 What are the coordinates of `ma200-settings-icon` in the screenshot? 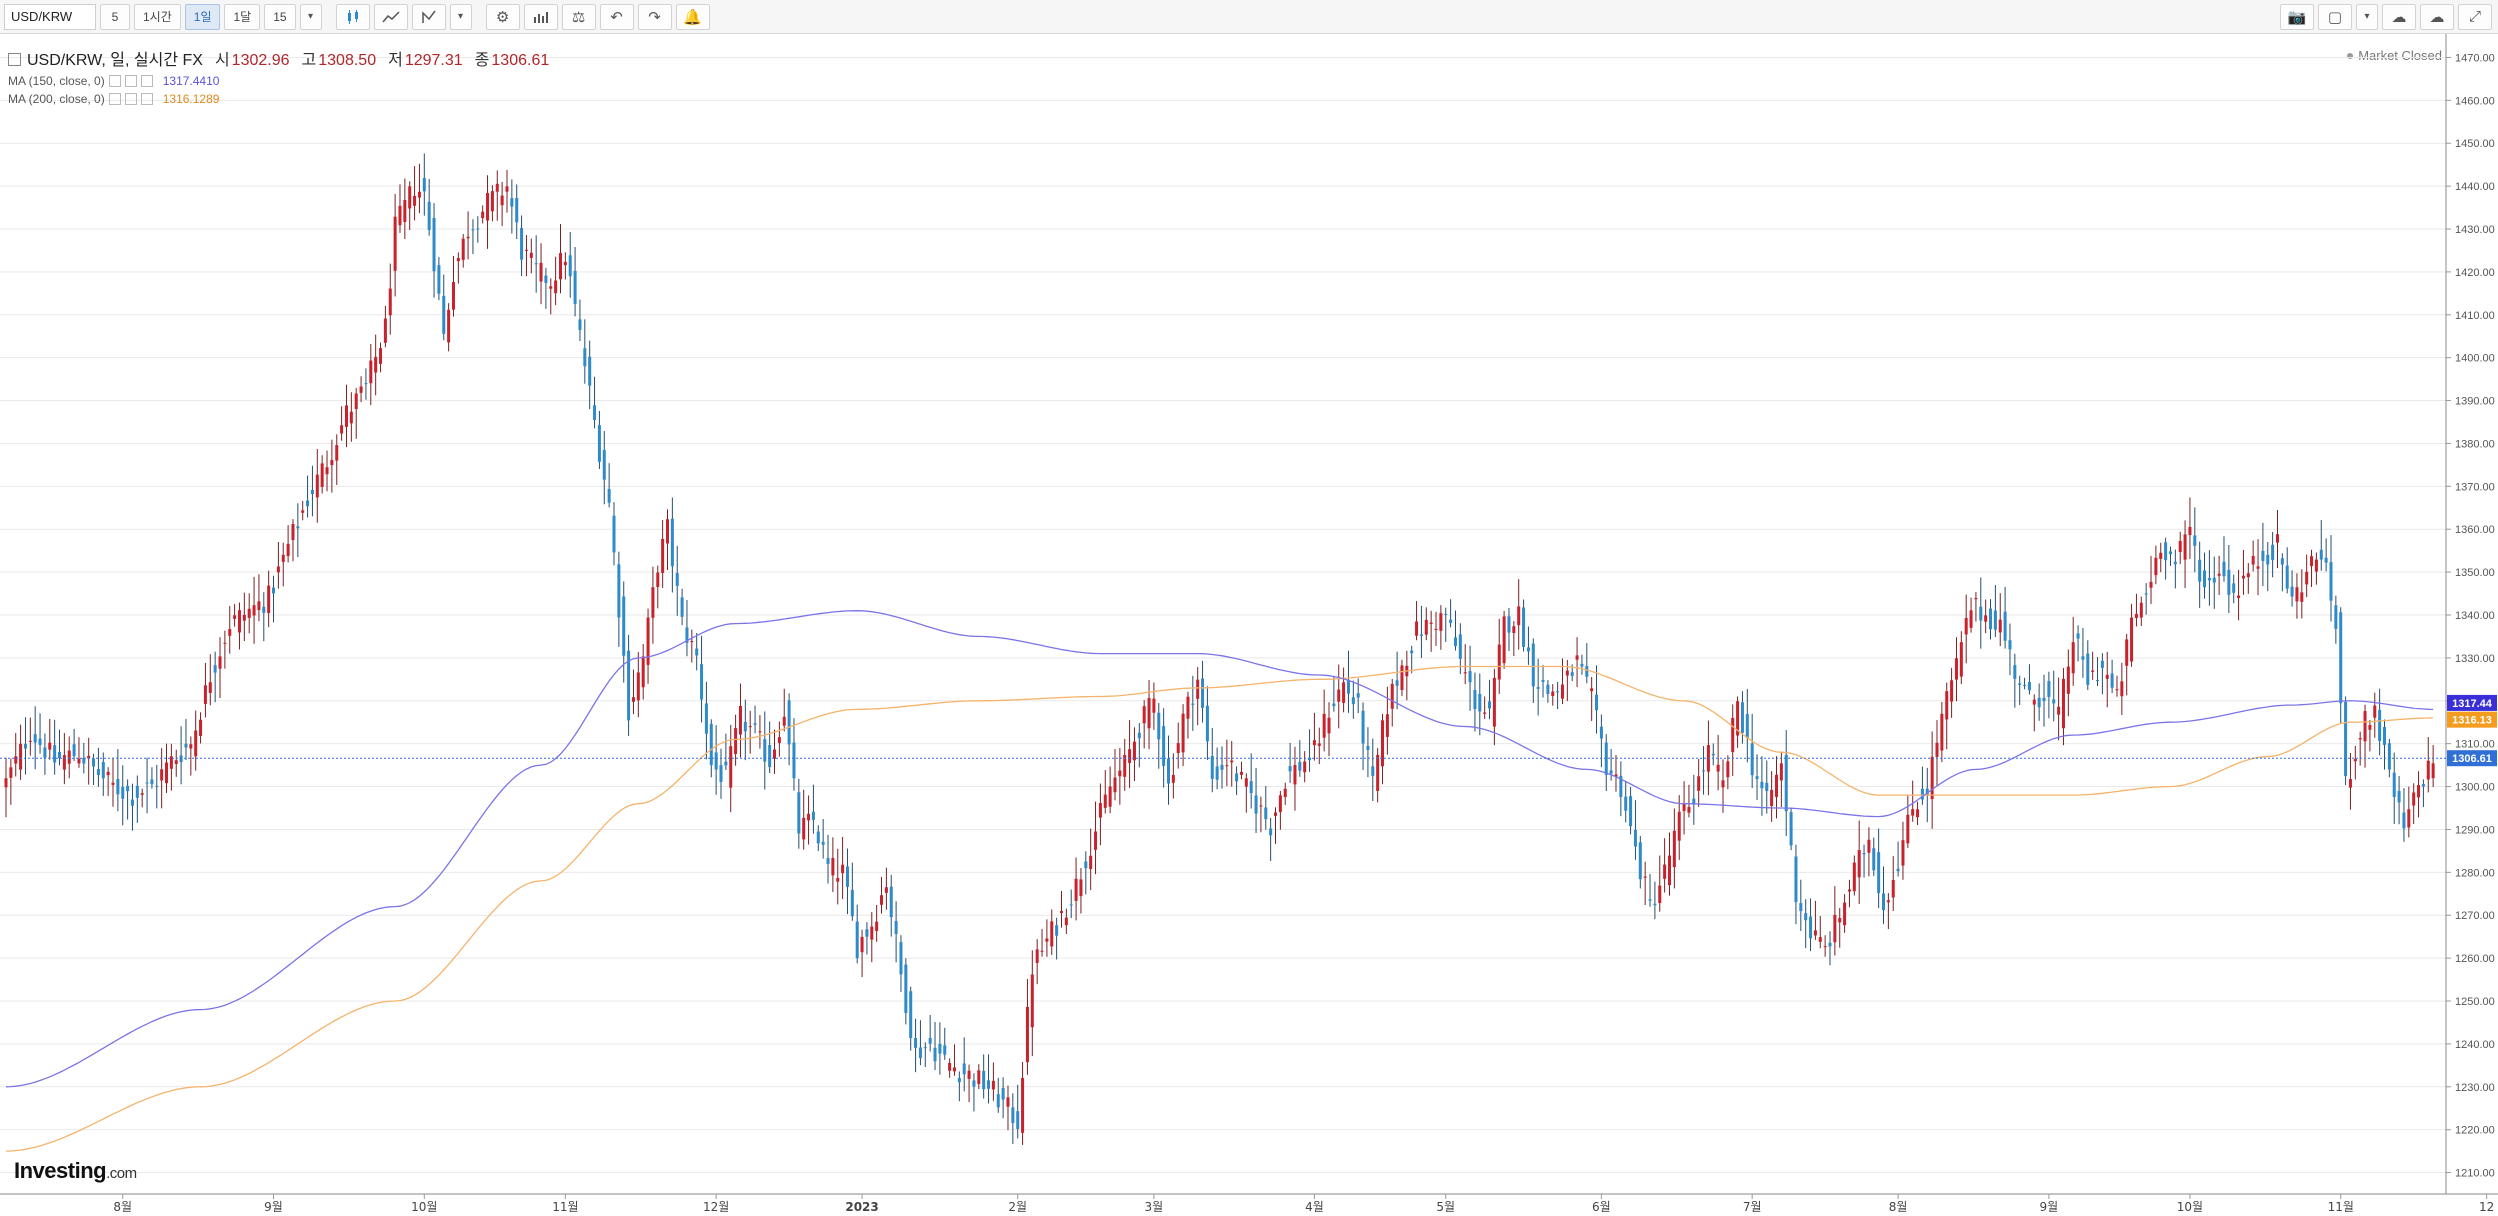 It's located at (130, 99).